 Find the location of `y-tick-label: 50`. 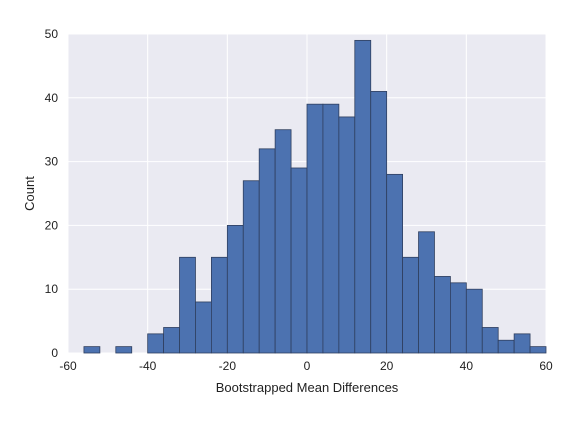

y-tick-label: 50 is located at coordinates (52, 34).